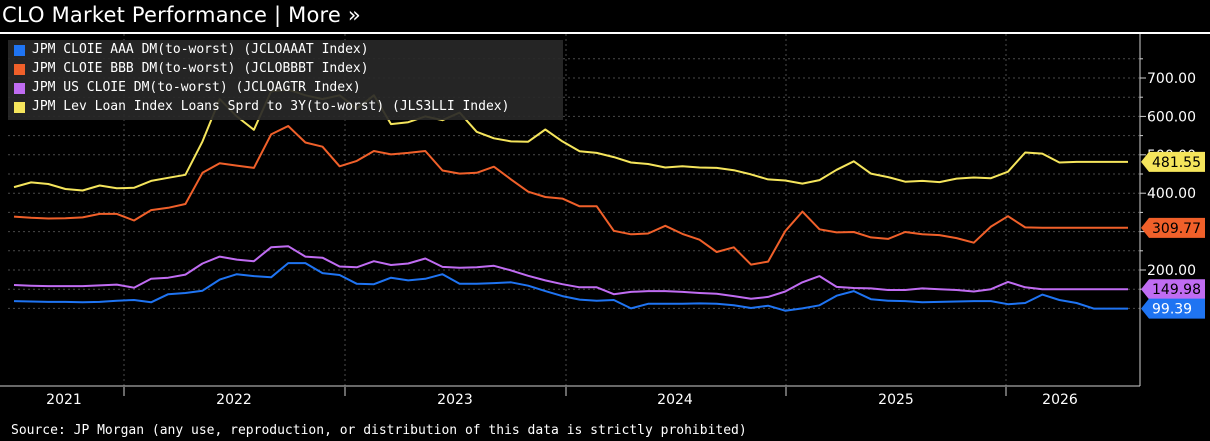 Image resolution: width=1210 pixels, height=441 pixels. What do you see at coordinates (19, 107) in the screenshot?
I see `legend-swatch-lev-loan` at bounding box center [19, 107].